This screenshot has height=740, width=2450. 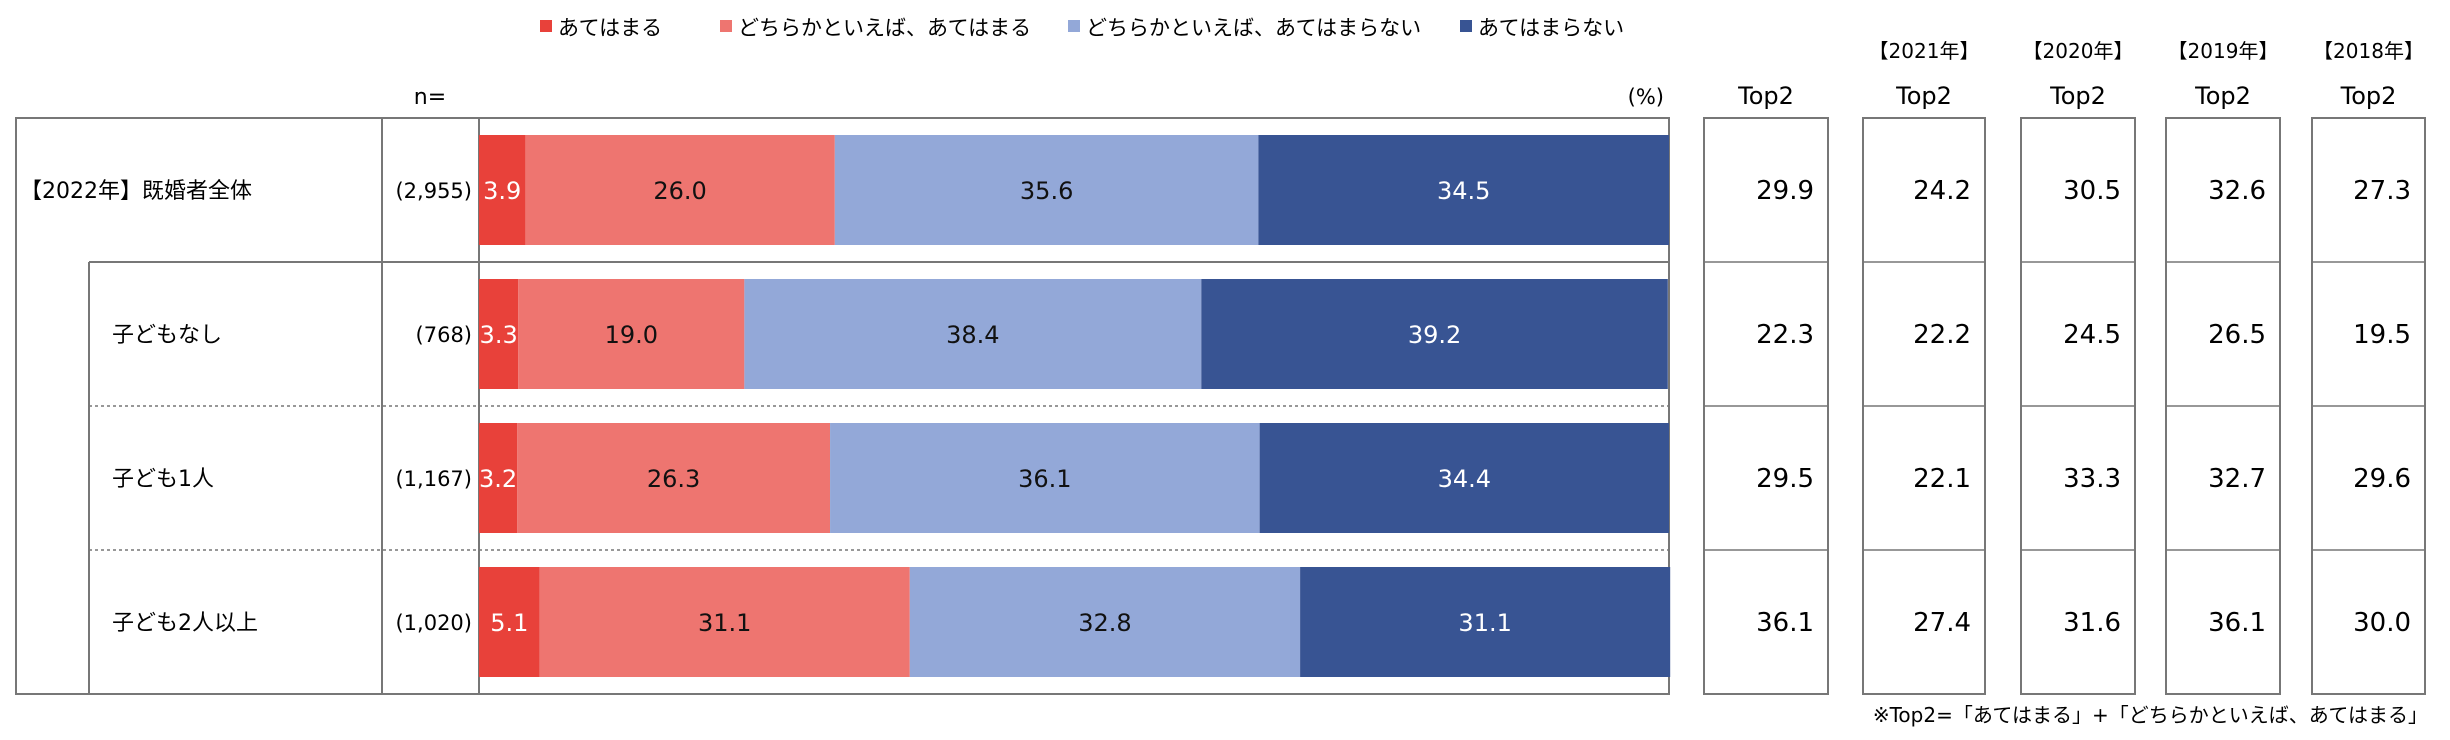 I want to click on data-label: 3.2, so click(x=498, y=479).